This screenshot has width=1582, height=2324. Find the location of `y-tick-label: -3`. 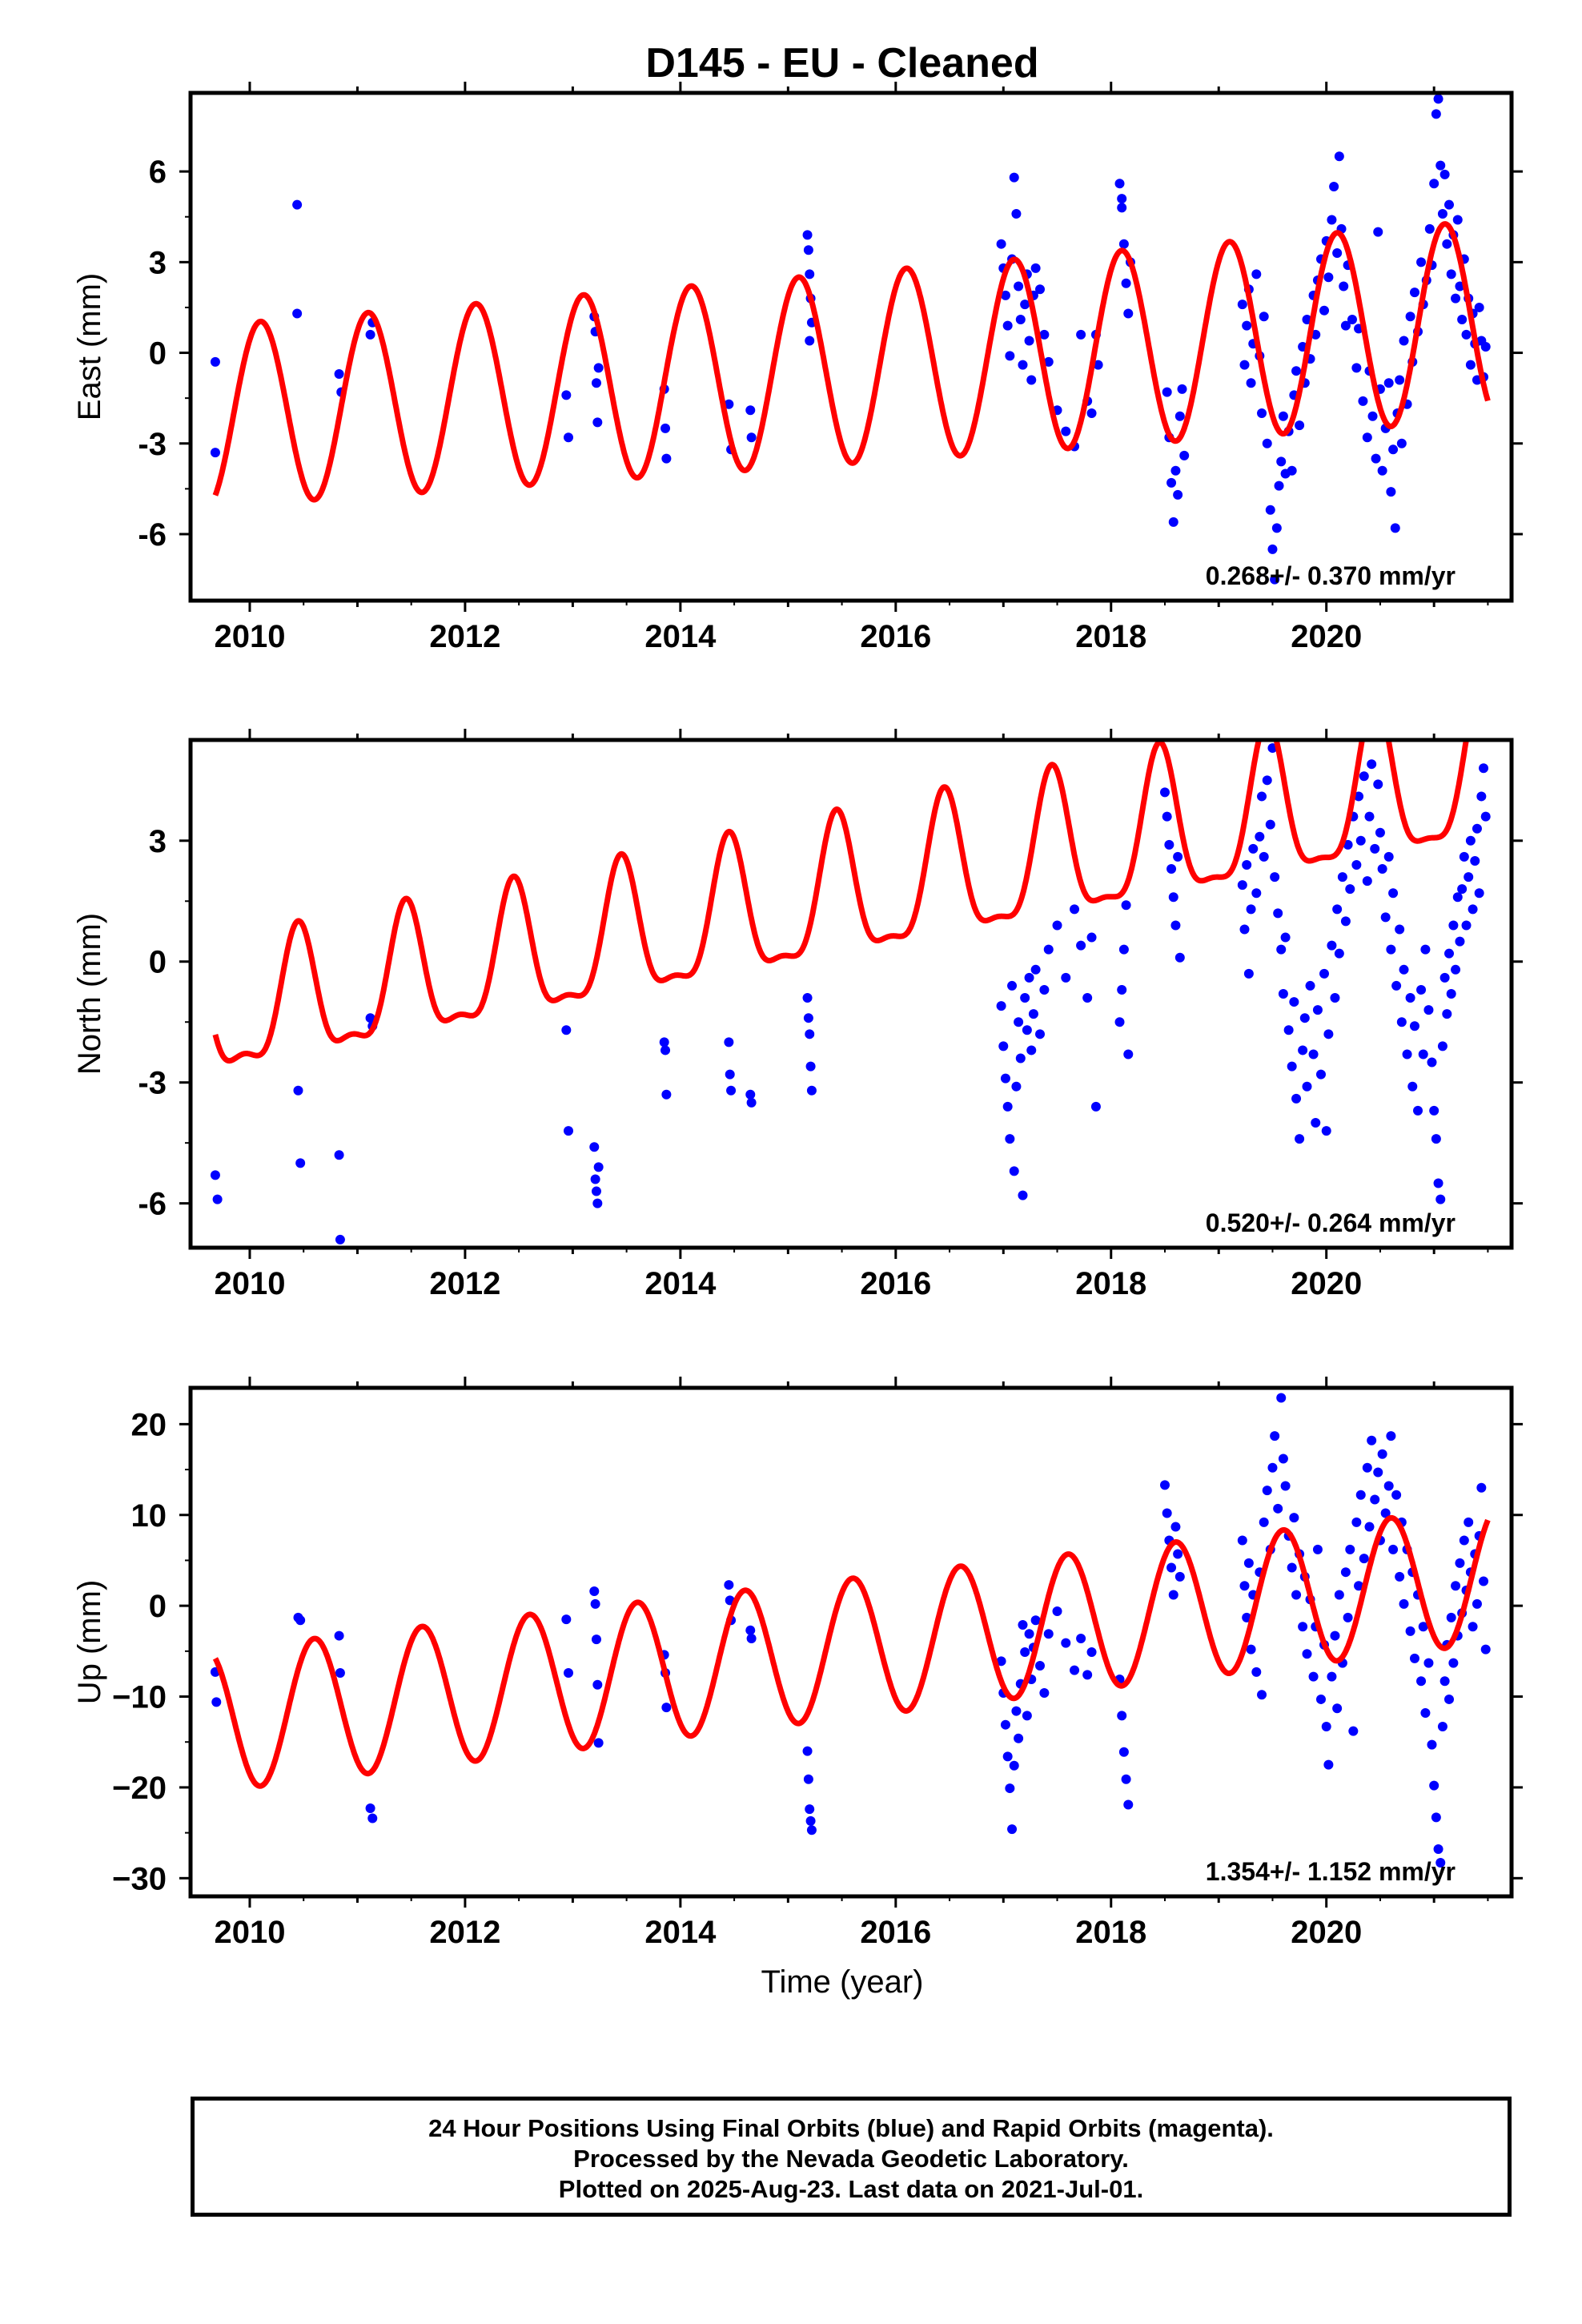

y-tick-label: -3 is located at coordinates (152, 444).